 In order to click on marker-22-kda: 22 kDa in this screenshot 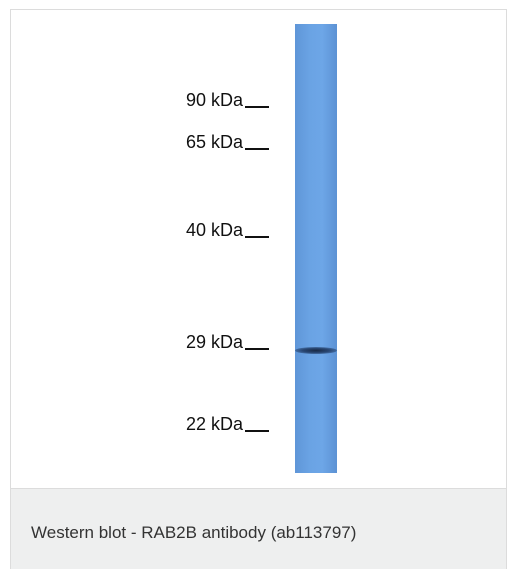, I will do `click(228, 424)`.